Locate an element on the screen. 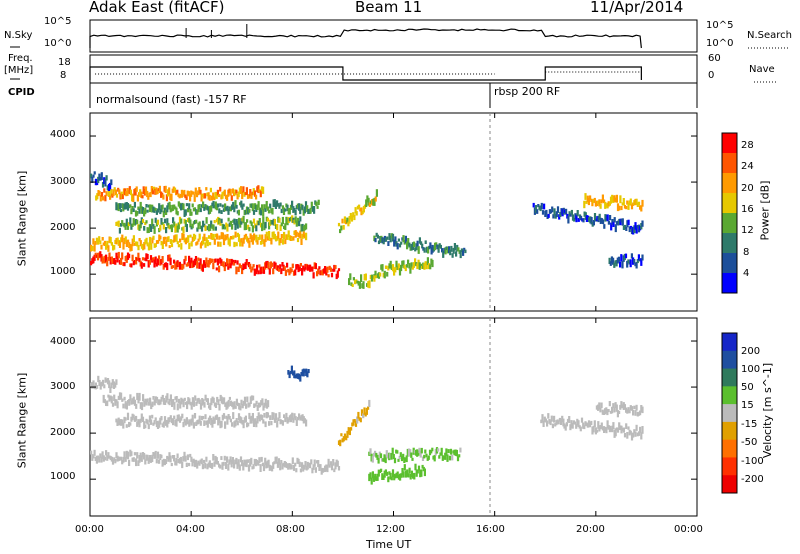 Image resolution: width=800 pixels, height=554 pixels. freq-curve is located at coordinates (365, 73).